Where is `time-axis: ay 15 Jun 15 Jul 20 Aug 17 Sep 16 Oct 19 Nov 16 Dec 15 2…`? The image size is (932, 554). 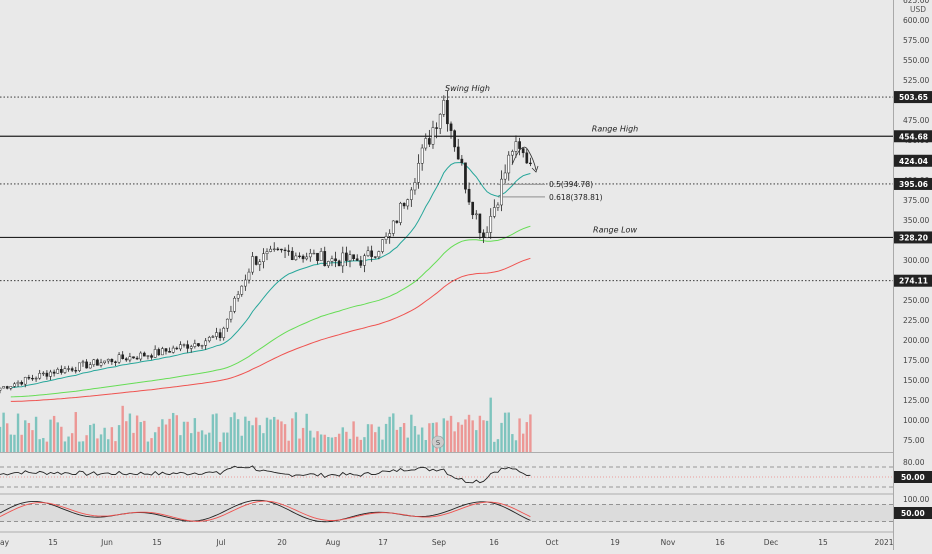 time-axis: ay 15 Jun 15 Jul 20 Aug 17 Sep 16 Oct 19 Nov 16 Dec 15 2… is located at coordinates (447, 542).